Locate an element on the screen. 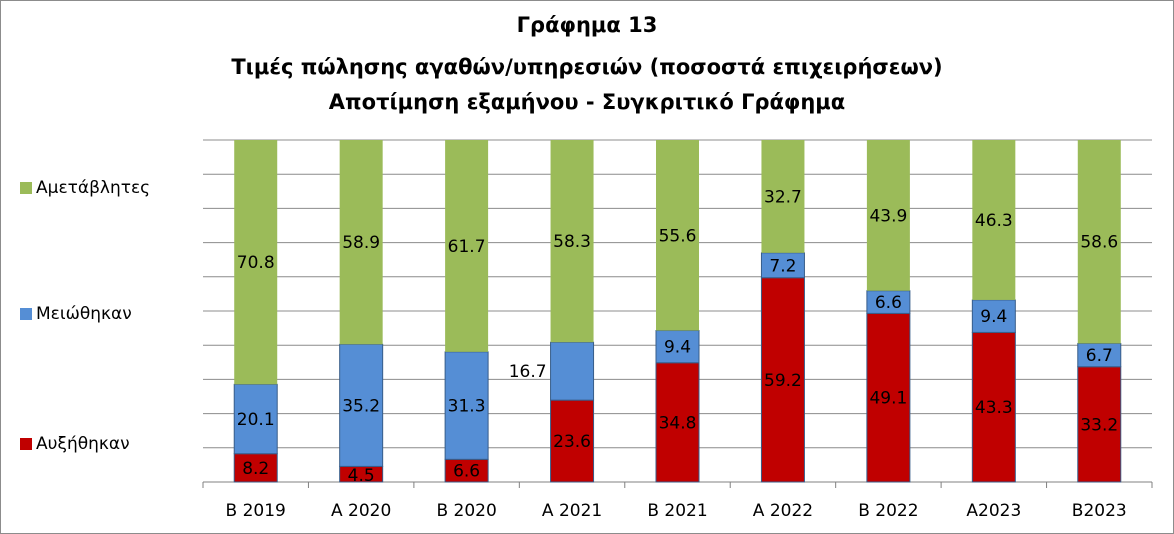 The image size is (1174, 534). data-label: 20.1 is located at coordinates (256, 420).